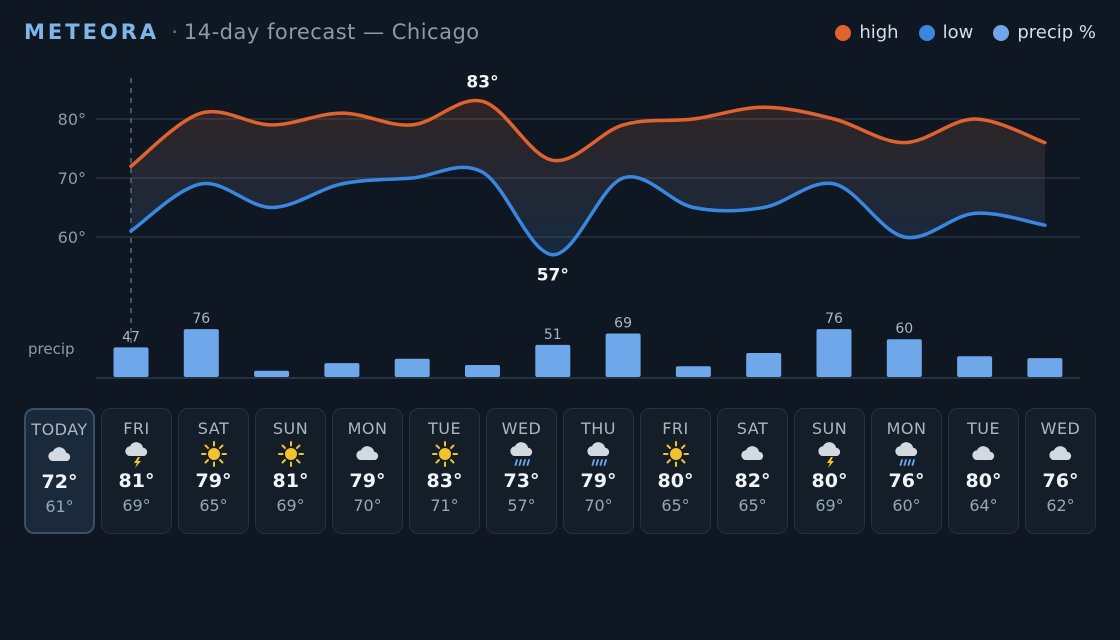 This screenshot has width=1120, height=640. What do you see at coordinates (59, 506) in the screenshot?
I see `low-temp: 61°` at bounding box center [59, 506].